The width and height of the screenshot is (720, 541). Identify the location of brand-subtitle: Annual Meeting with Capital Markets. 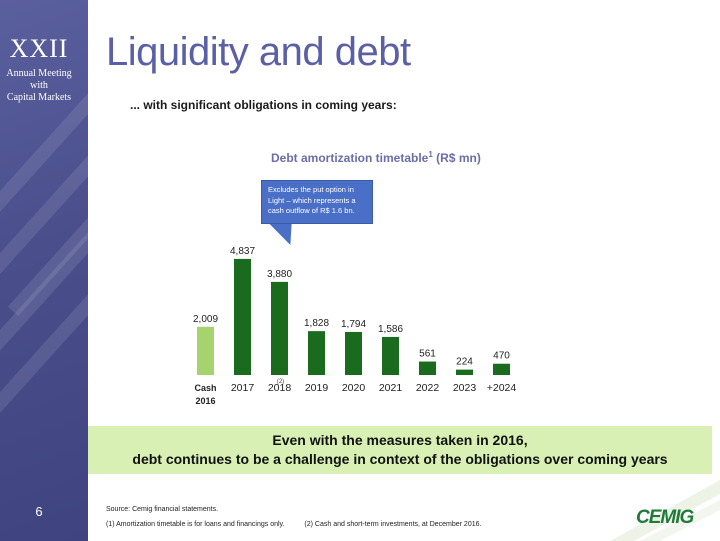
(39, 86).